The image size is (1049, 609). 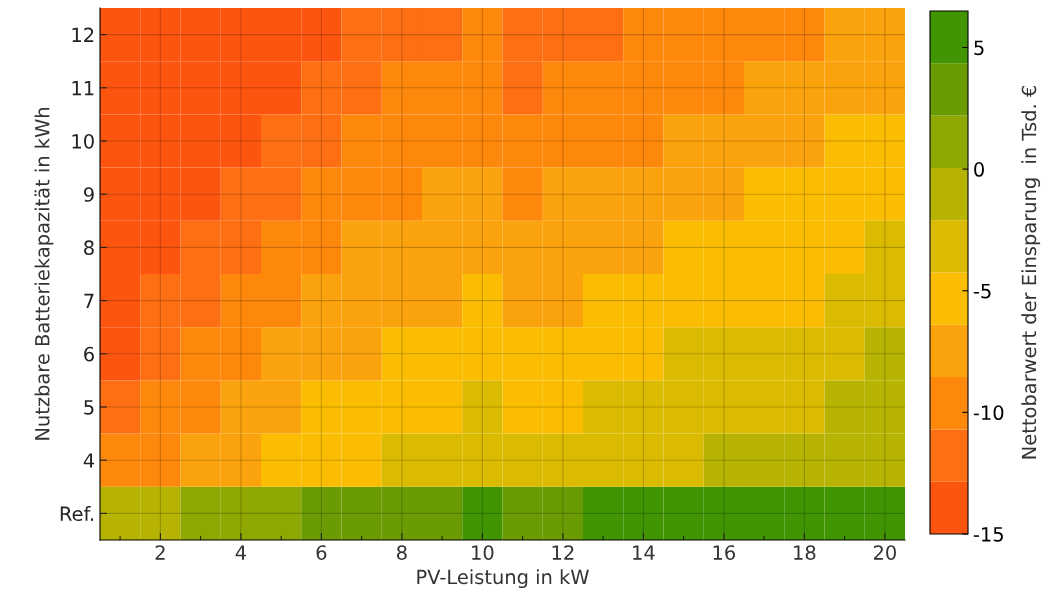 I want to click on x-tick-label: 20, so click(x=884, y=552).